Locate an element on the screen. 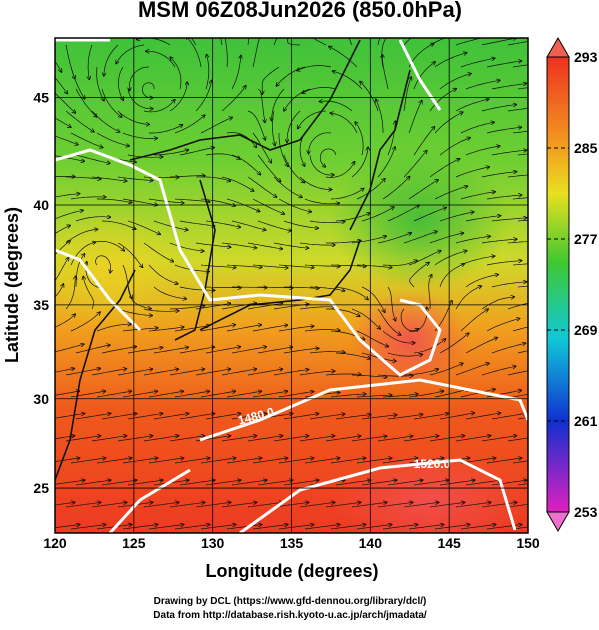 The width and height of the screenshot is (599, 630). y-axis-label: Latitude (degrees) is located at coordinates (12, 285).